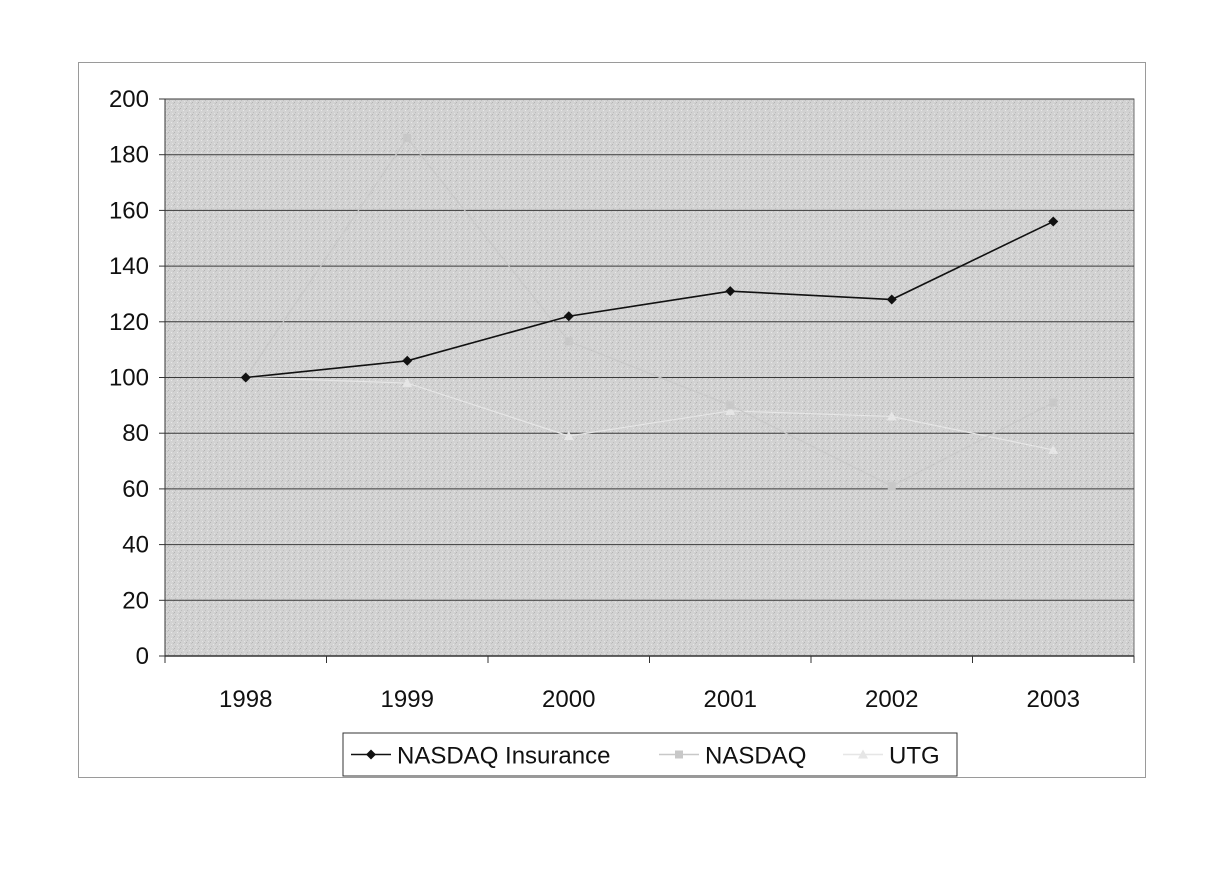  I want to click on legend-label: UTG, so click(914, 756).